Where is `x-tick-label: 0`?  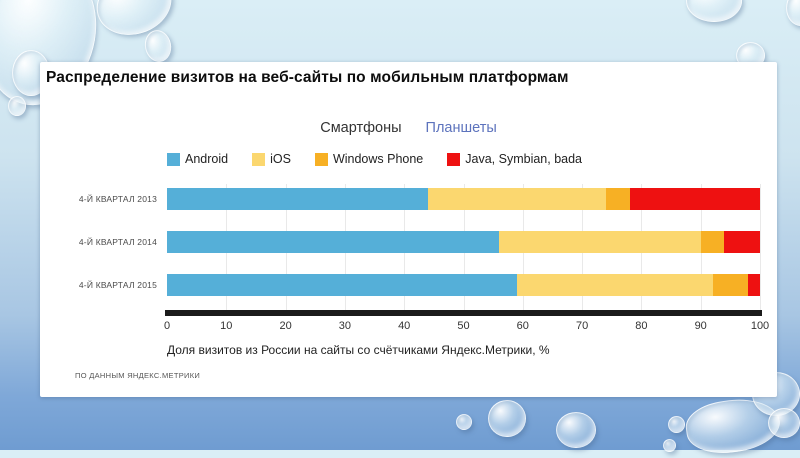
x-tick-label: 0 is located at coordinates (167, 326).